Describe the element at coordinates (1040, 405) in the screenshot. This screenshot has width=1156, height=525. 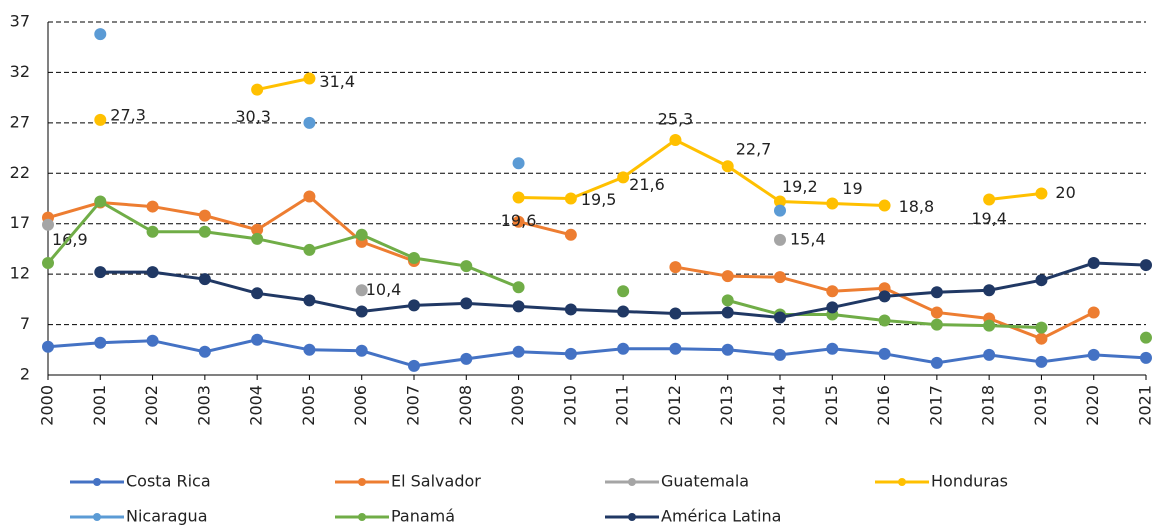
I see `x-tick-label: 2019` at that location.